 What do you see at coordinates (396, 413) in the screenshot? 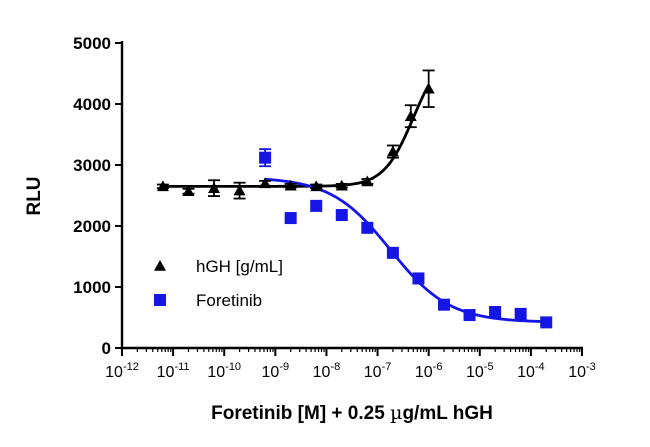
I see `x-axis-label-mu: µ` at bounding box center [396, 413].